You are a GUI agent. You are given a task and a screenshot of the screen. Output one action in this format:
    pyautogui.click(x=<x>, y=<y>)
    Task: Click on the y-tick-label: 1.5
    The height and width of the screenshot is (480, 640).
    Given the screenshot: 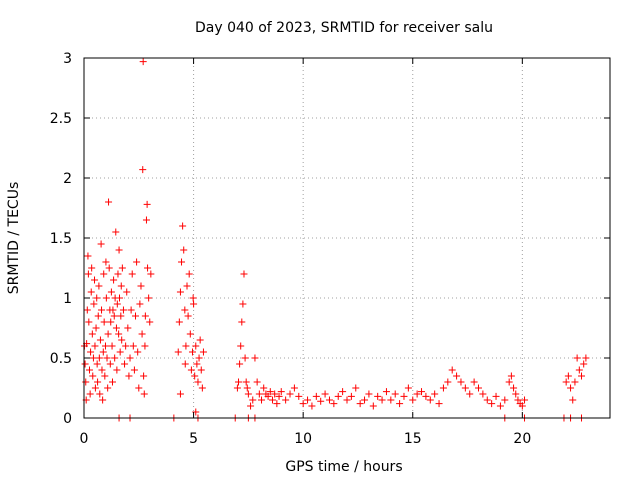 What is the action you would take?
    pyautogui.click(x=61, y=239)
    